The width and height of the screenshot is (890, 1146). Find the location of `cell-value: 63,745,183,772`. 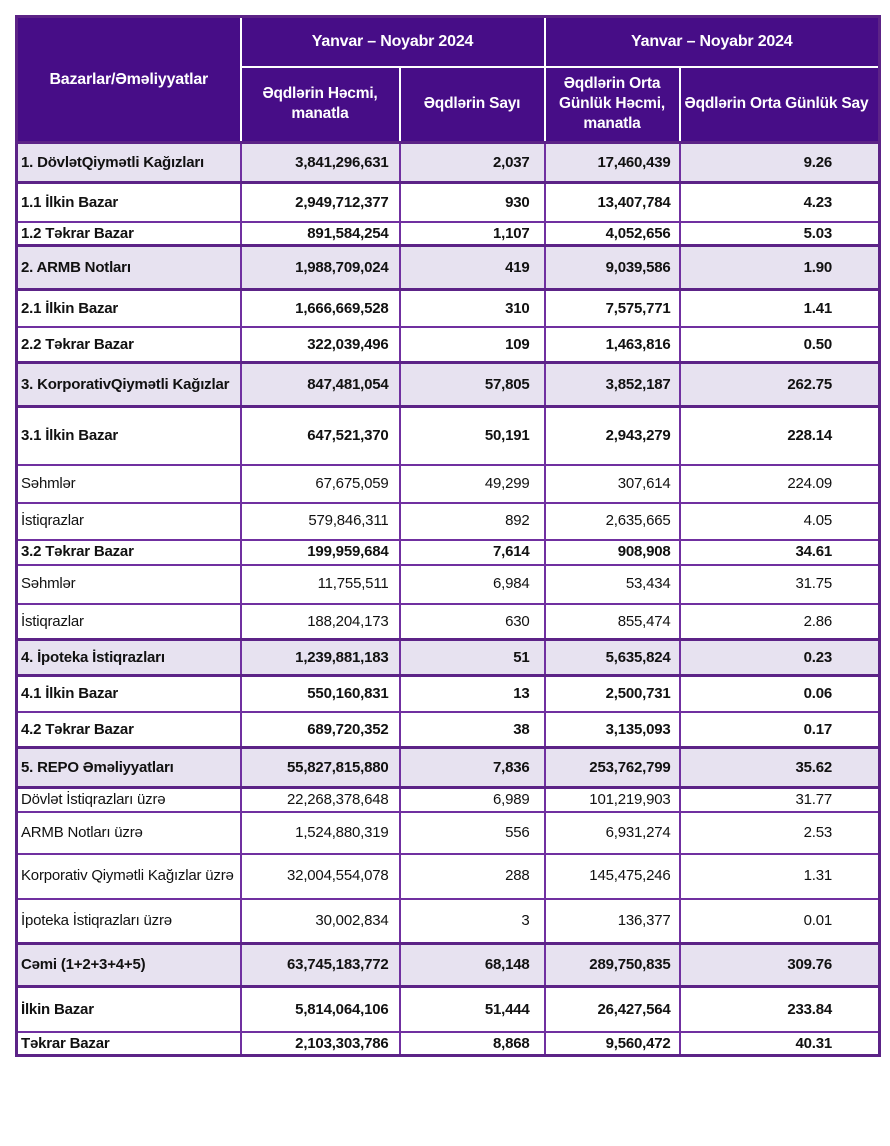

cell-value: 63,745,183,772 is located at coordinates (320, 965).